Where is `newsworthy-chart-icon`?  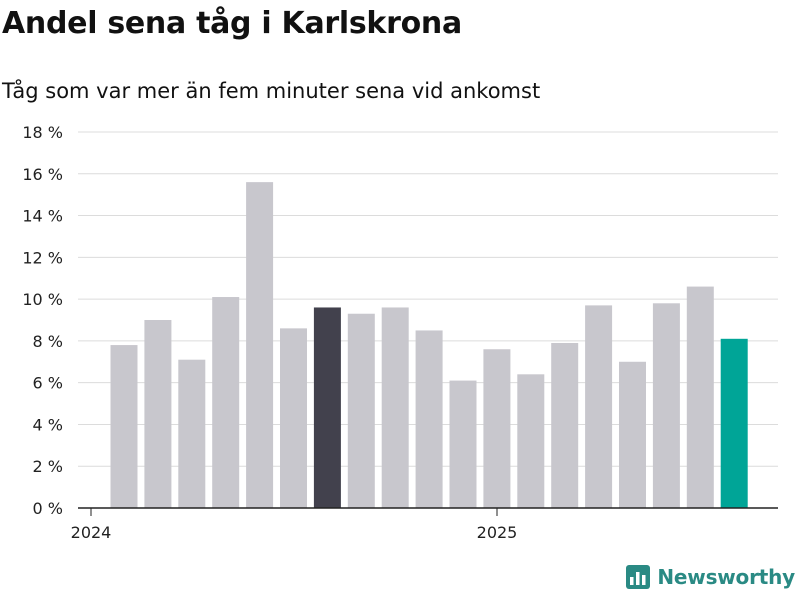
newsworthy-chart-icon is located at coordinates (638, 577).